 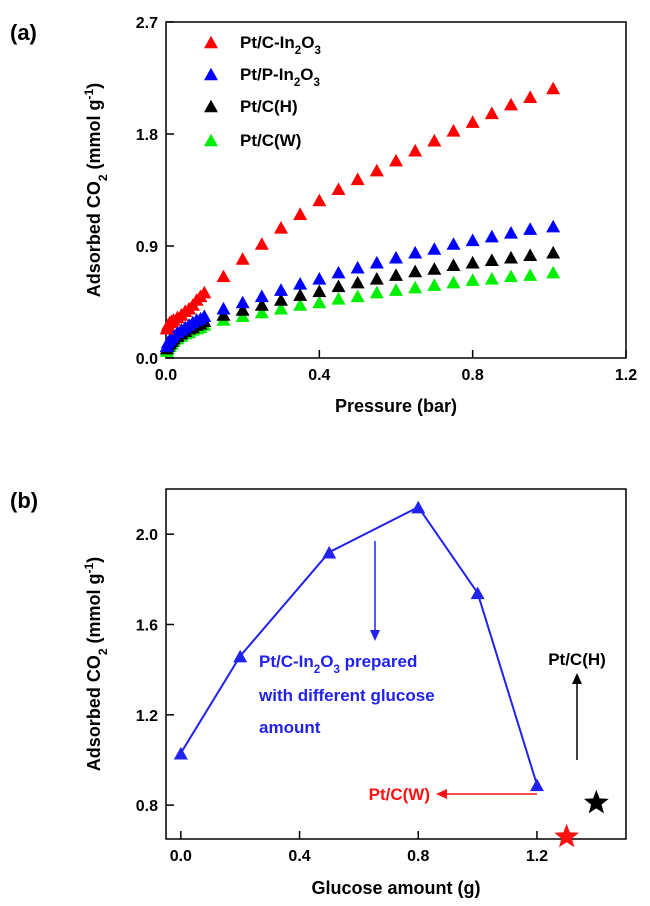 I want to click on panel-b-label: (b), so click(x=24, y=500).